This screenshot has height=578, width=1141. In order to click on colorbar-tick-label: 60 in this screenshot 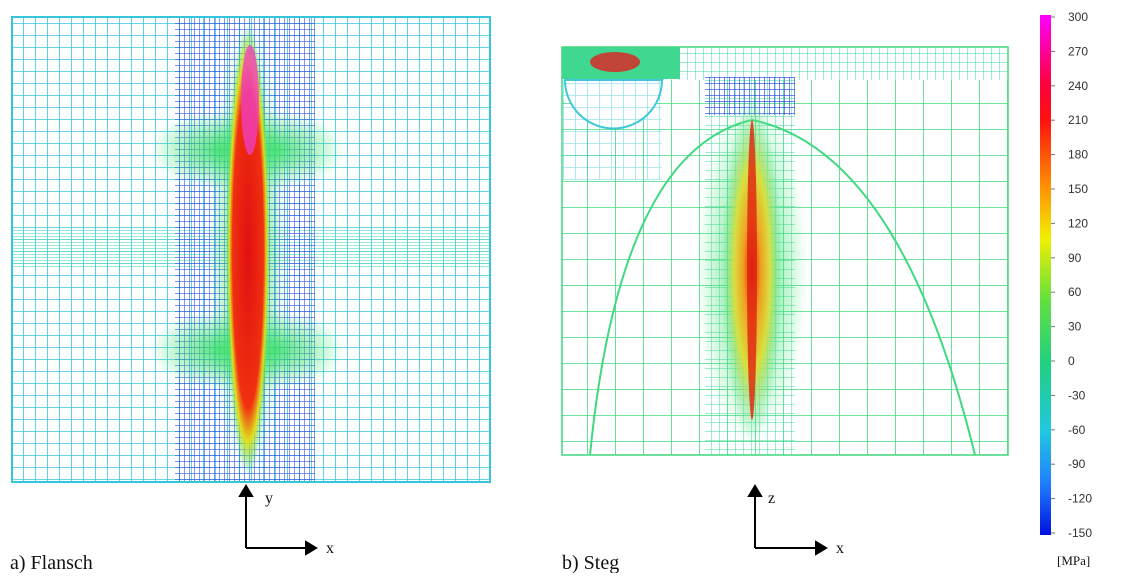, I will do `click(1075, 292)`.